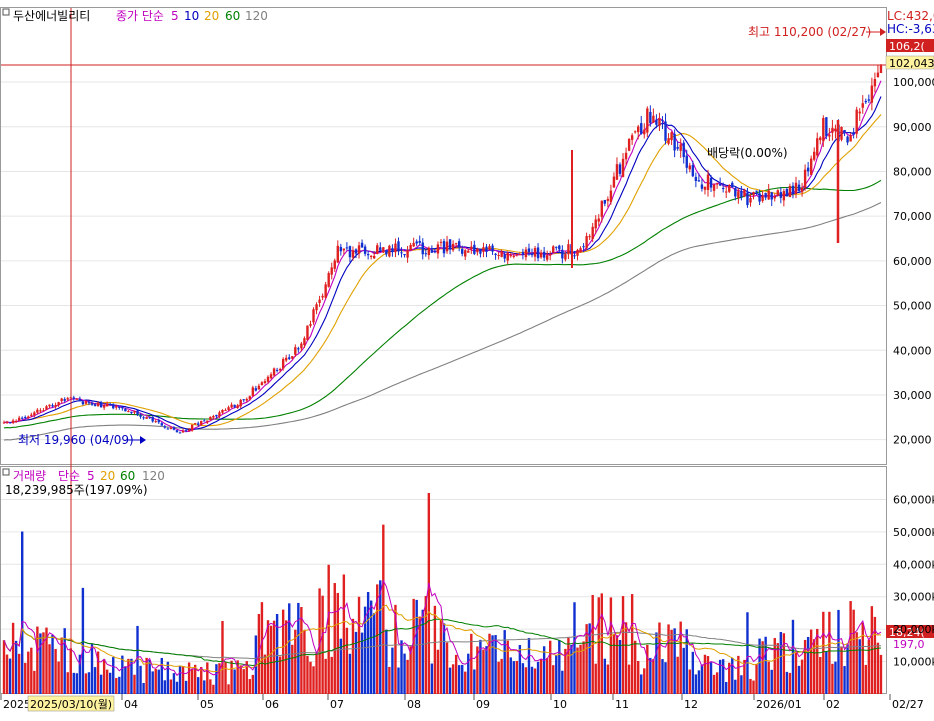  Describe the element at coordinates (912, 306) in the screenshot. I see `price-tick-label: 50,000` at that location.